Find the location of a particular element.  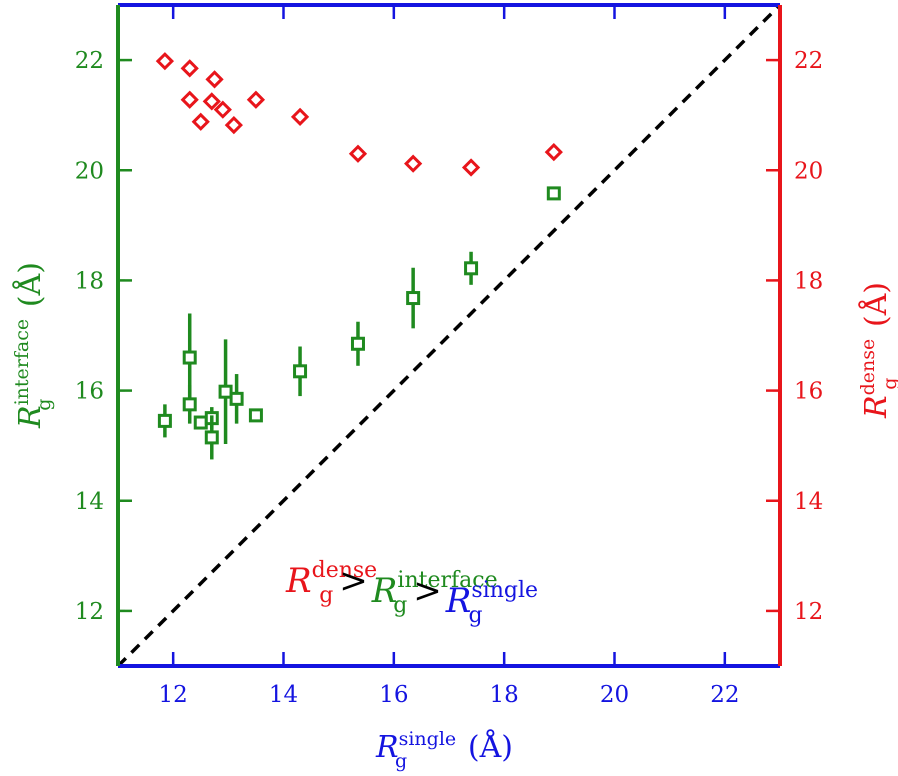

inequality-text: Rdense g > Rinterface g > Rsingle g is located at coordinates (411, 593).